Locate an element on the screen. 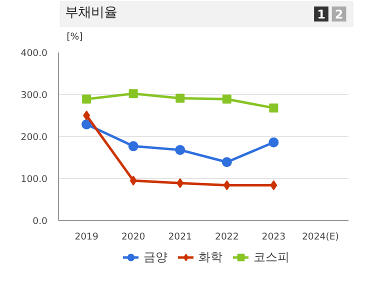  y-axis-title: [%] is located at coordinates (74, 37).